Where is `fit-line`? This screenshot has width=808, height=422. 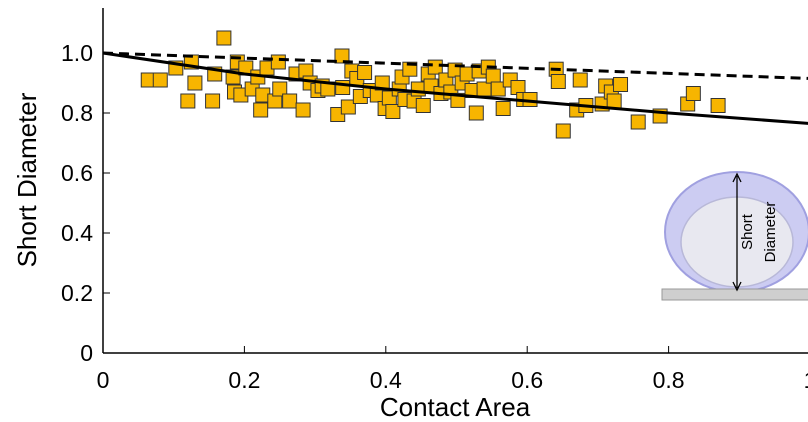 fit-line is located at coordinates (455, 65).